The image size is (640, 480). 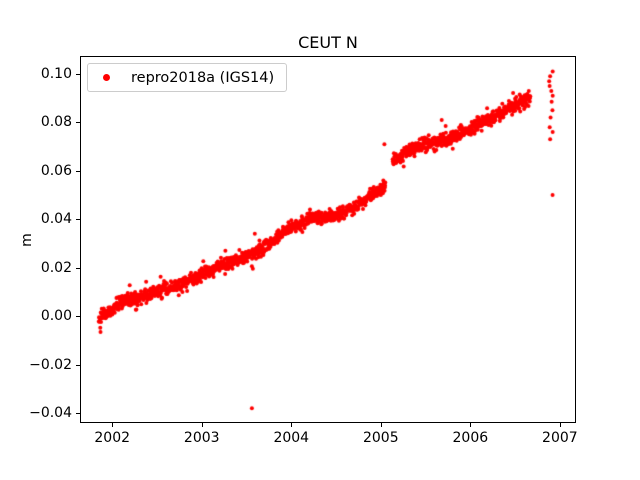 What do you see at coordinates (56, 170) in the screenshot?
I see `y-tick-label: 0.06` at bounding box center [56, 170].